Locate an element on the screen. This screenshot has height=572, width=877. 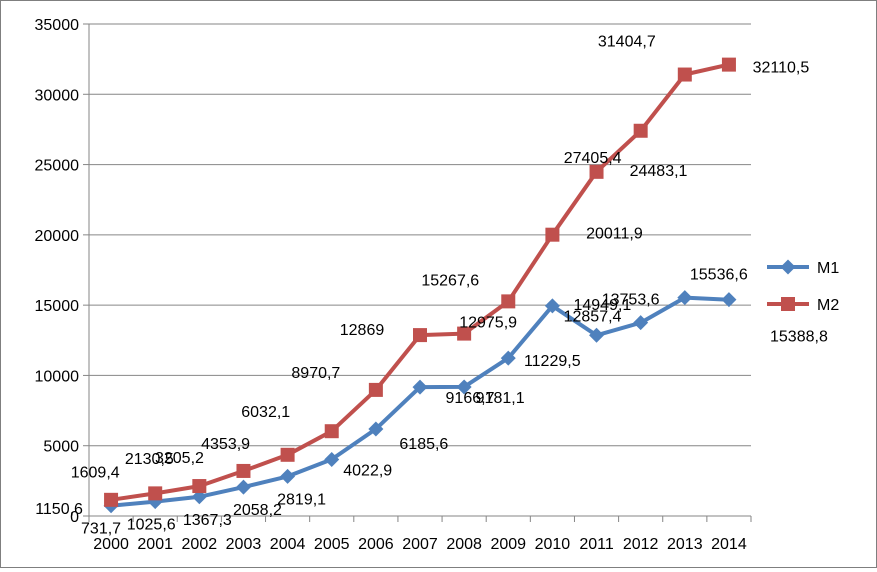
data-label-m1: 4022,9 is located at coordinates (367, 470).